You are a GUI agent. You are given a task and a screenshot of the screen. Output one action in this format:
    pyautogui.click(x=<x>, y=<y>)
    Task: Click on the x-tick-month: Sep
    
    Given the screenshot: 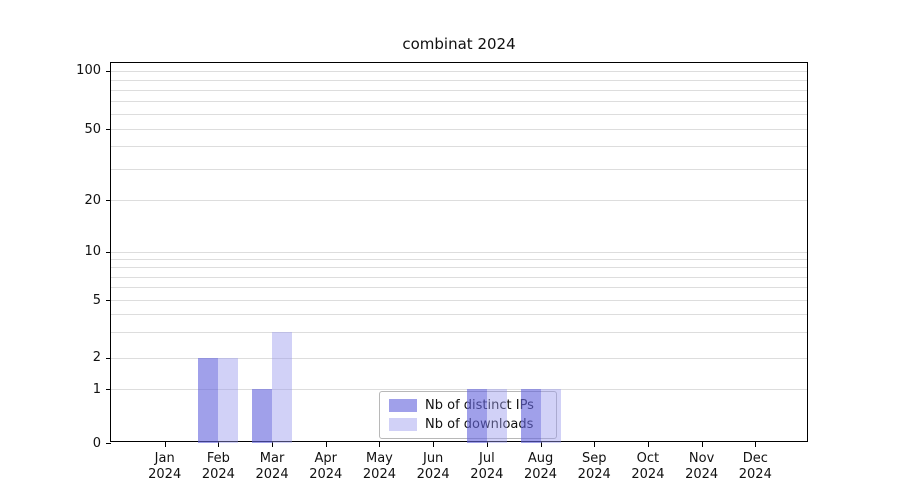 What is the action you would take?
    pyautogui.click(x=594, y=458)
    